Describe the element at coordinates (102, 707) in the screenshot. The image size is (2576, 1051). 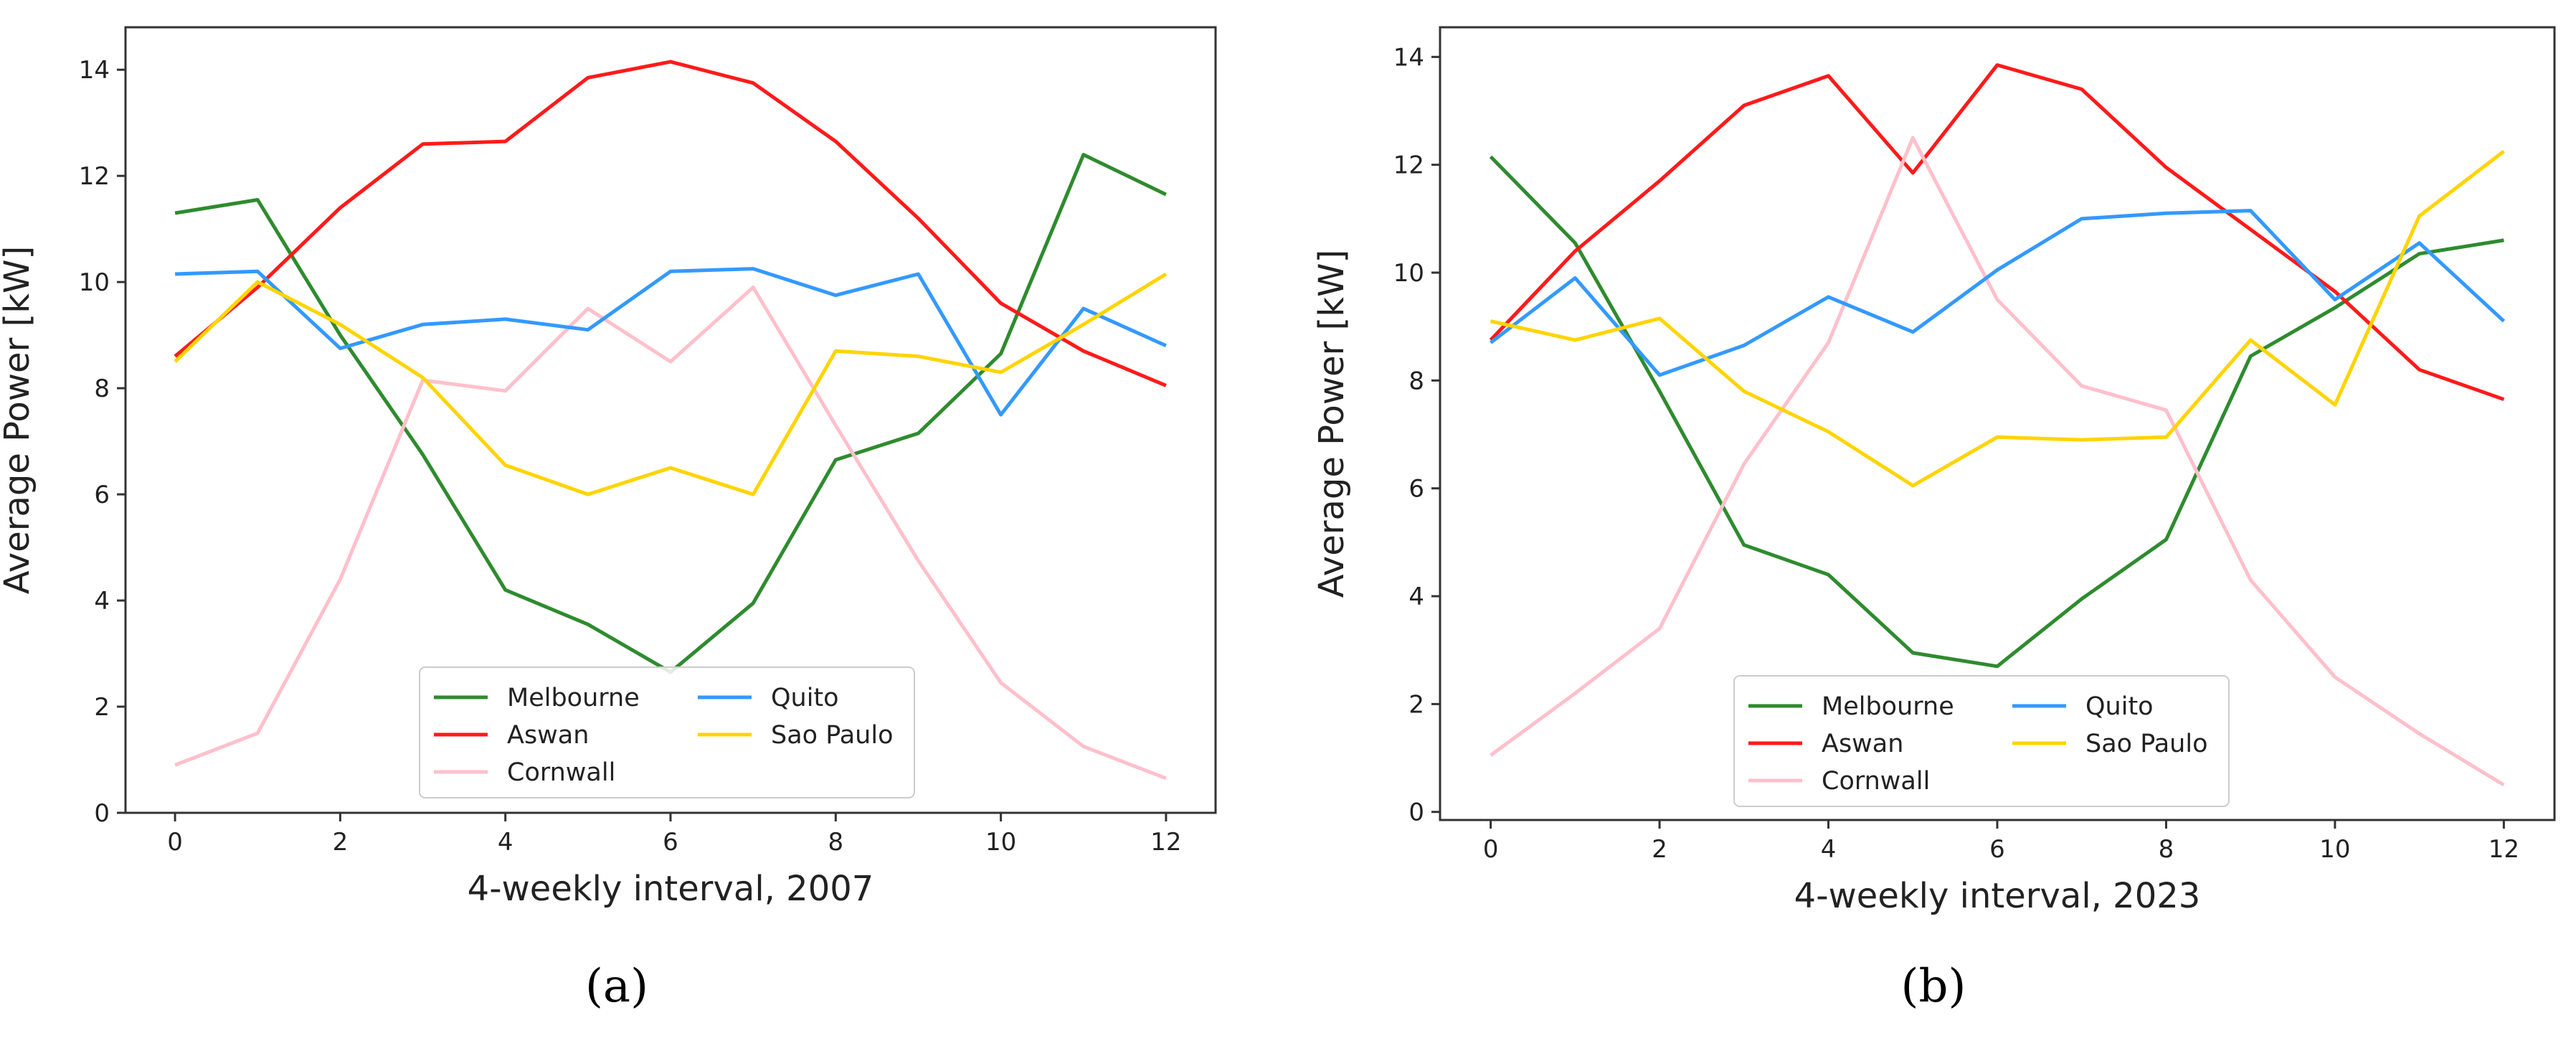
I see `y-tick-label-a-2: 2` at that location.